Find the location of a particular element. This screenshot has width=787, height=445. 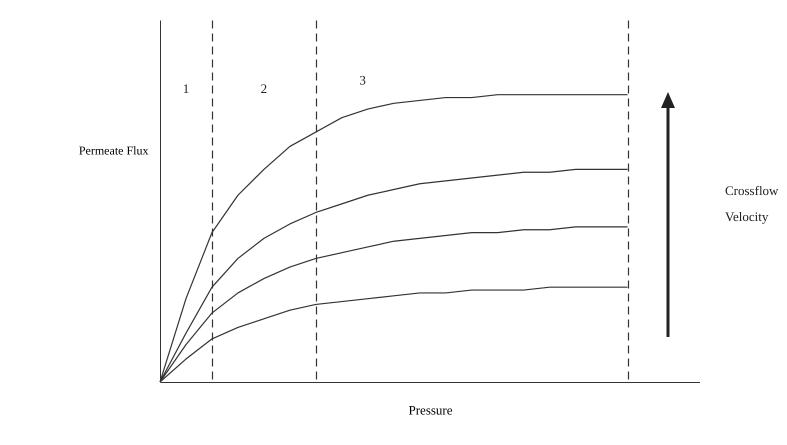

x-axis-title: Pressure is located at coordinates (430, 410).